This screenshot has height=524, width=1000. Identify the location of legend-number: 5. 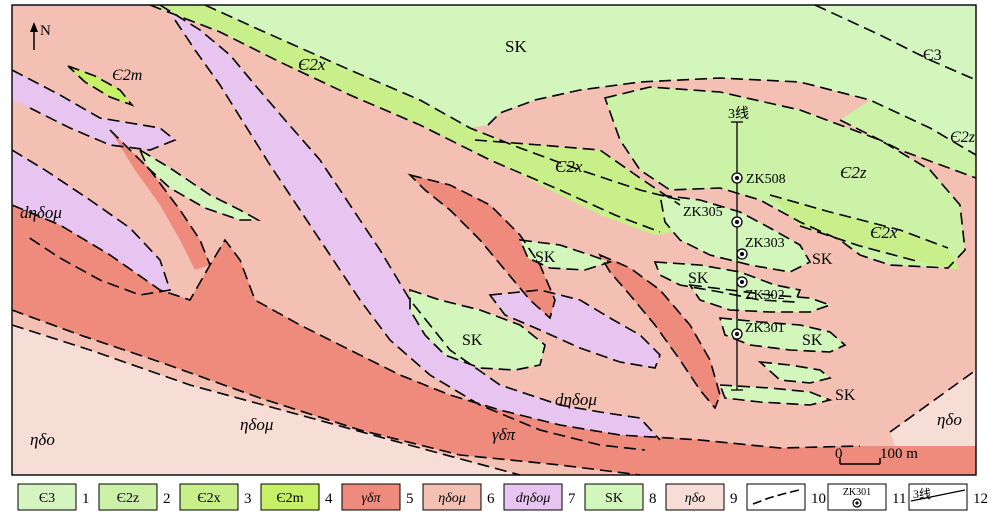
(410, 499).